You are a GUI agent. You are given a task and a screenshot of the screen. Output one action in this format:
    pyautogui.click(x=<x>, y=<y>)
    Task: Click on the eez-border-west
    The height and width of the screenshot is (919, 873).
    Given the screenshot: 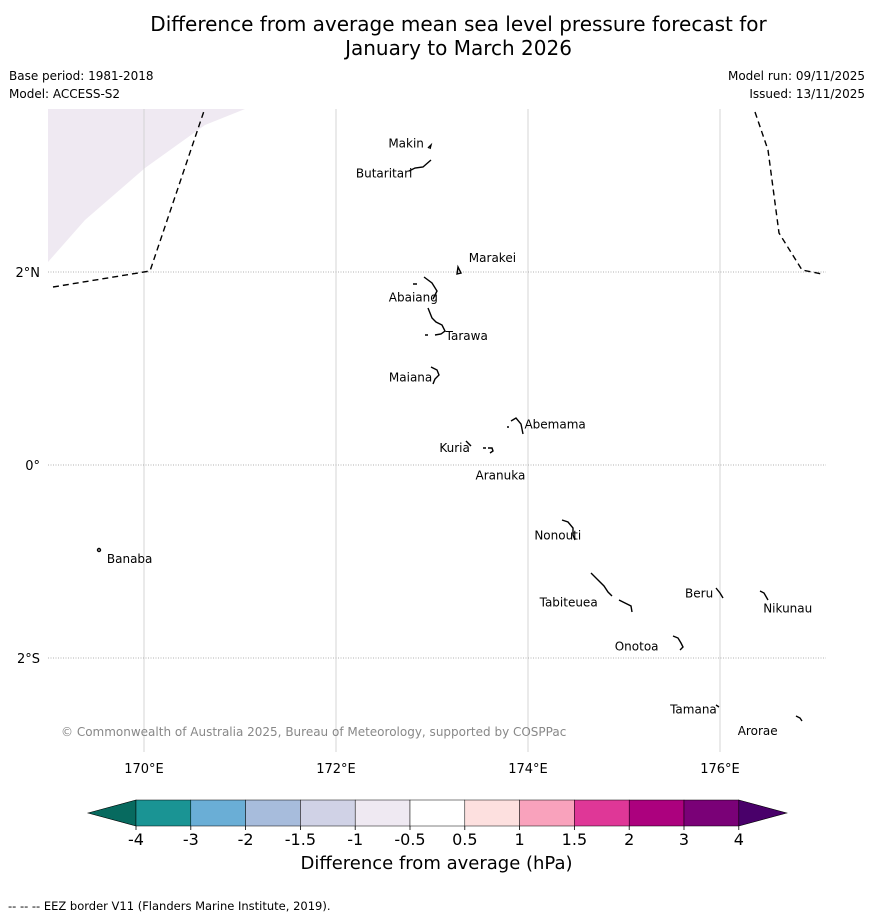 What is the action you would take?
    pyautogui.click(x=129, y=198)
    